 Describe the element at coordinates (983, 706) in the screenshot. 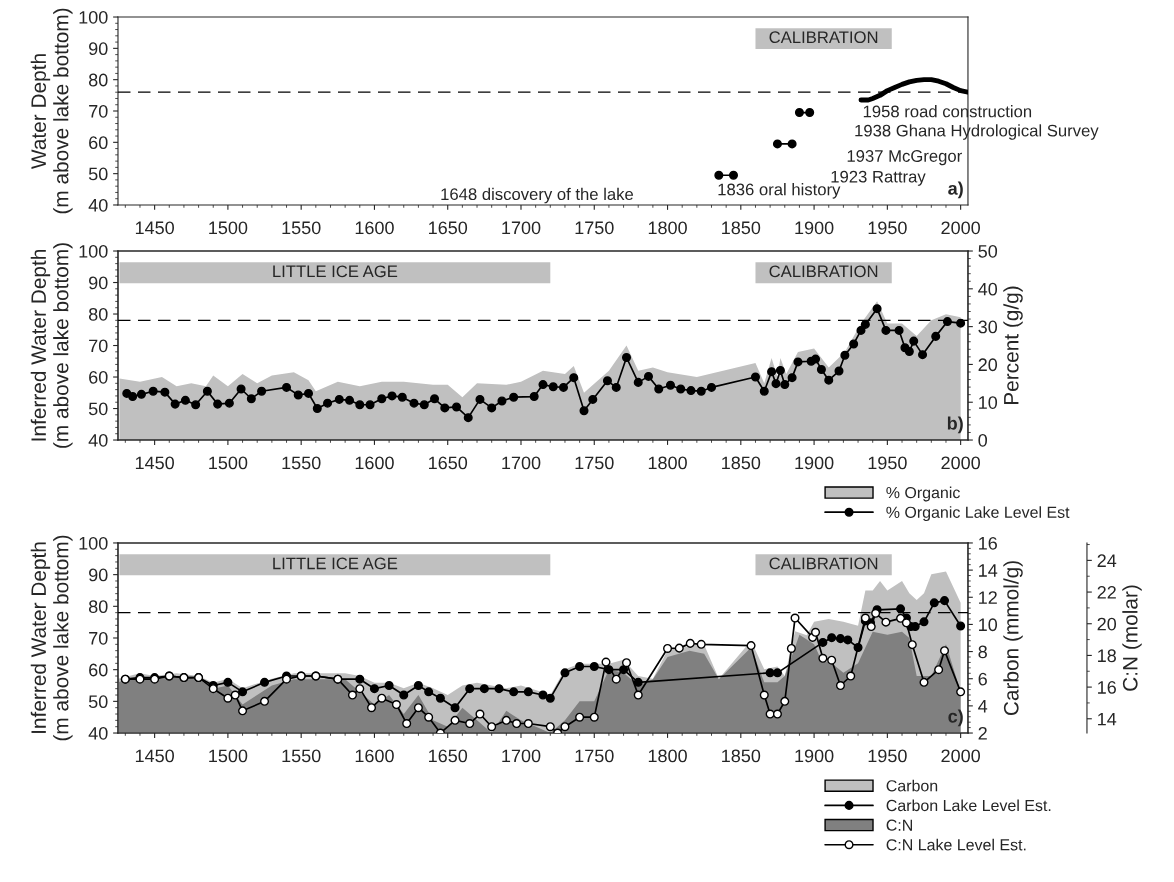

I see `y2-tick-label: 4` at that location.